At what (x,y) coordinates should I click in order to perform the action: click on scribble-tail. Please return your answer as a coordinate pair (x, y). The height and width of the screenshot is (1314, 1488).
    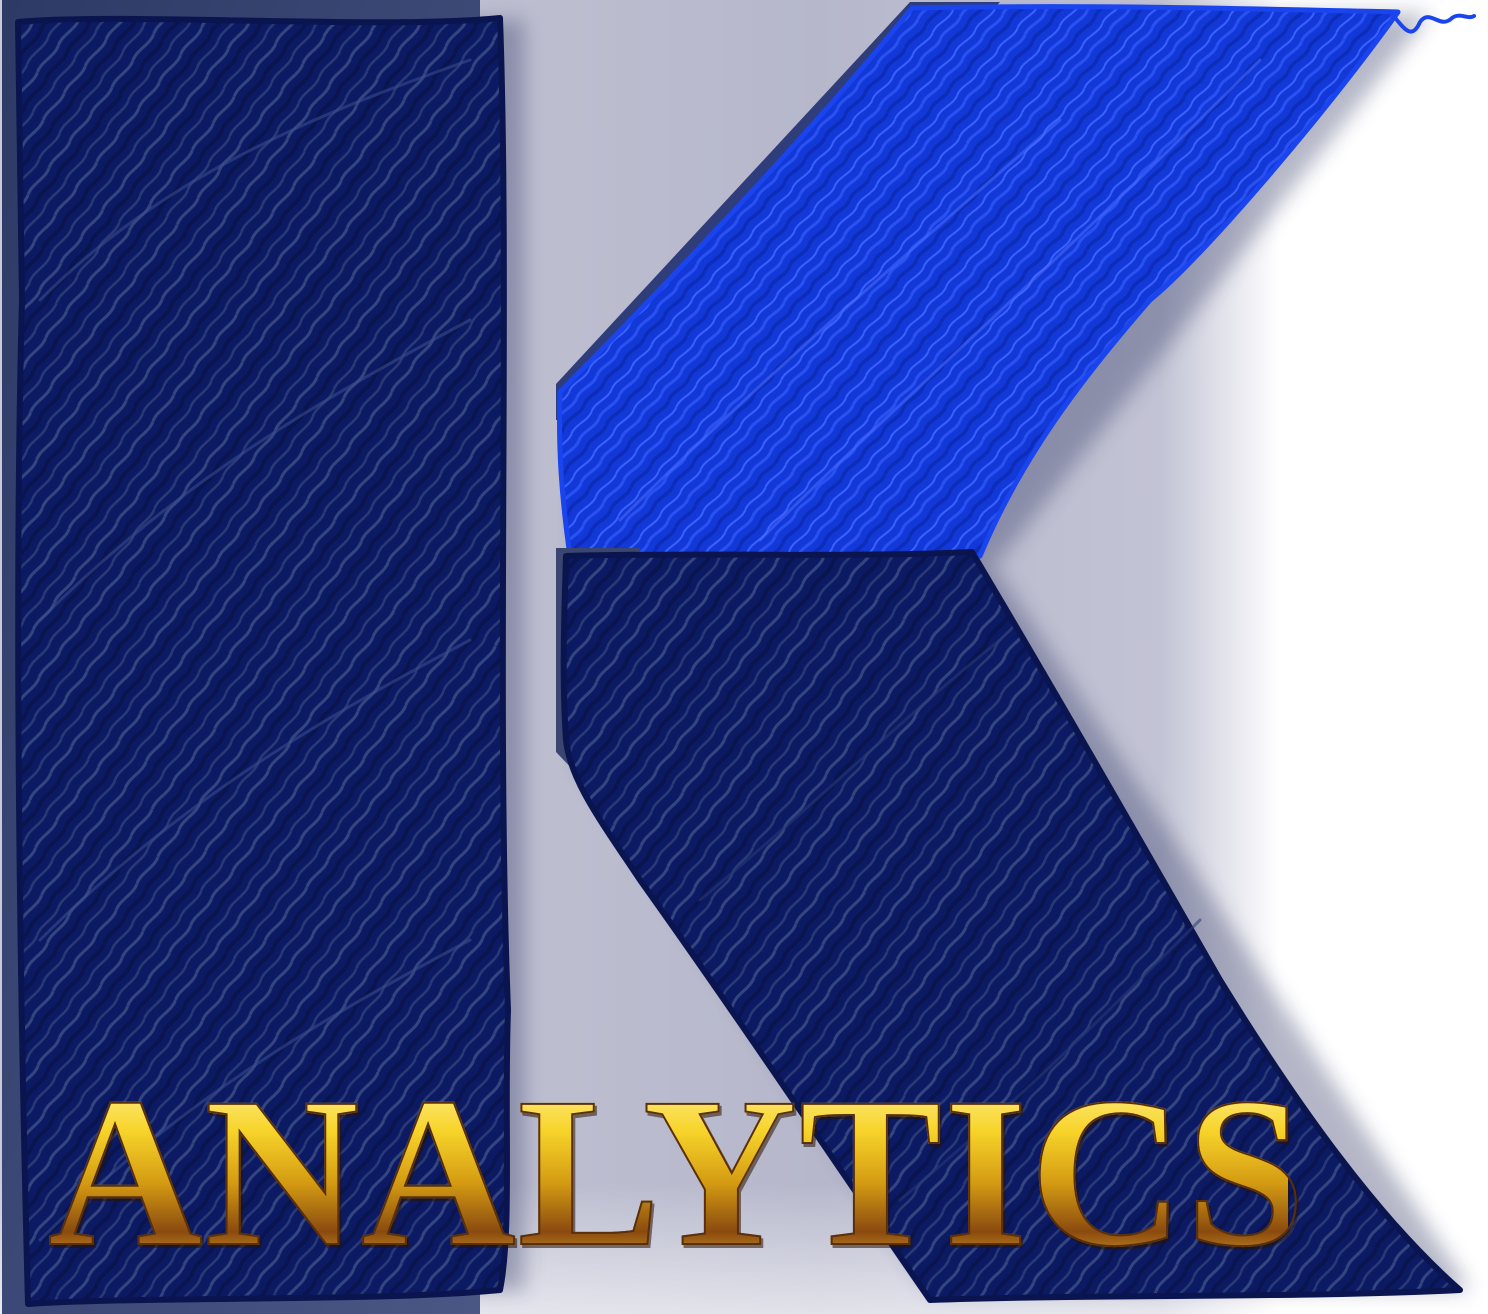
    Looking at the image, I should click on (1433, 23).